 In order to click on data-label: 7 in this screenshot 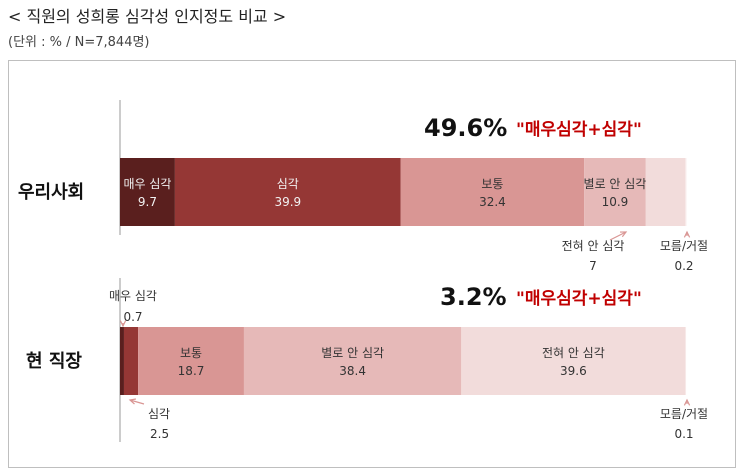, I will do `click(593, 266)`.